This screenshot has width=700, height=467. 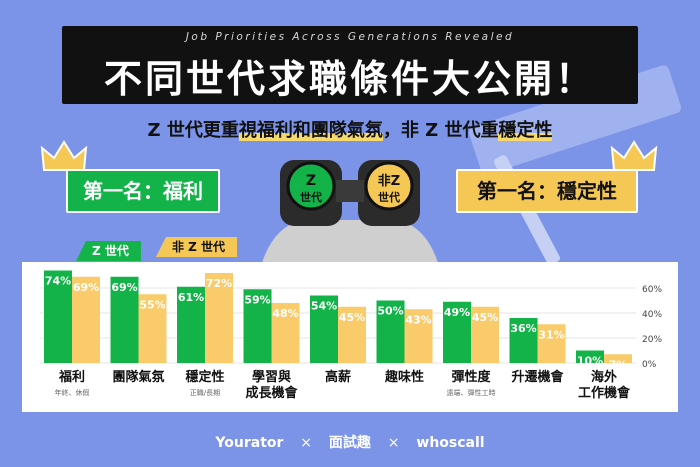 What do you see at coordinates (390, 311) in the screenshot?
I see `data-label: 50%` at bounding box center [390, 311].